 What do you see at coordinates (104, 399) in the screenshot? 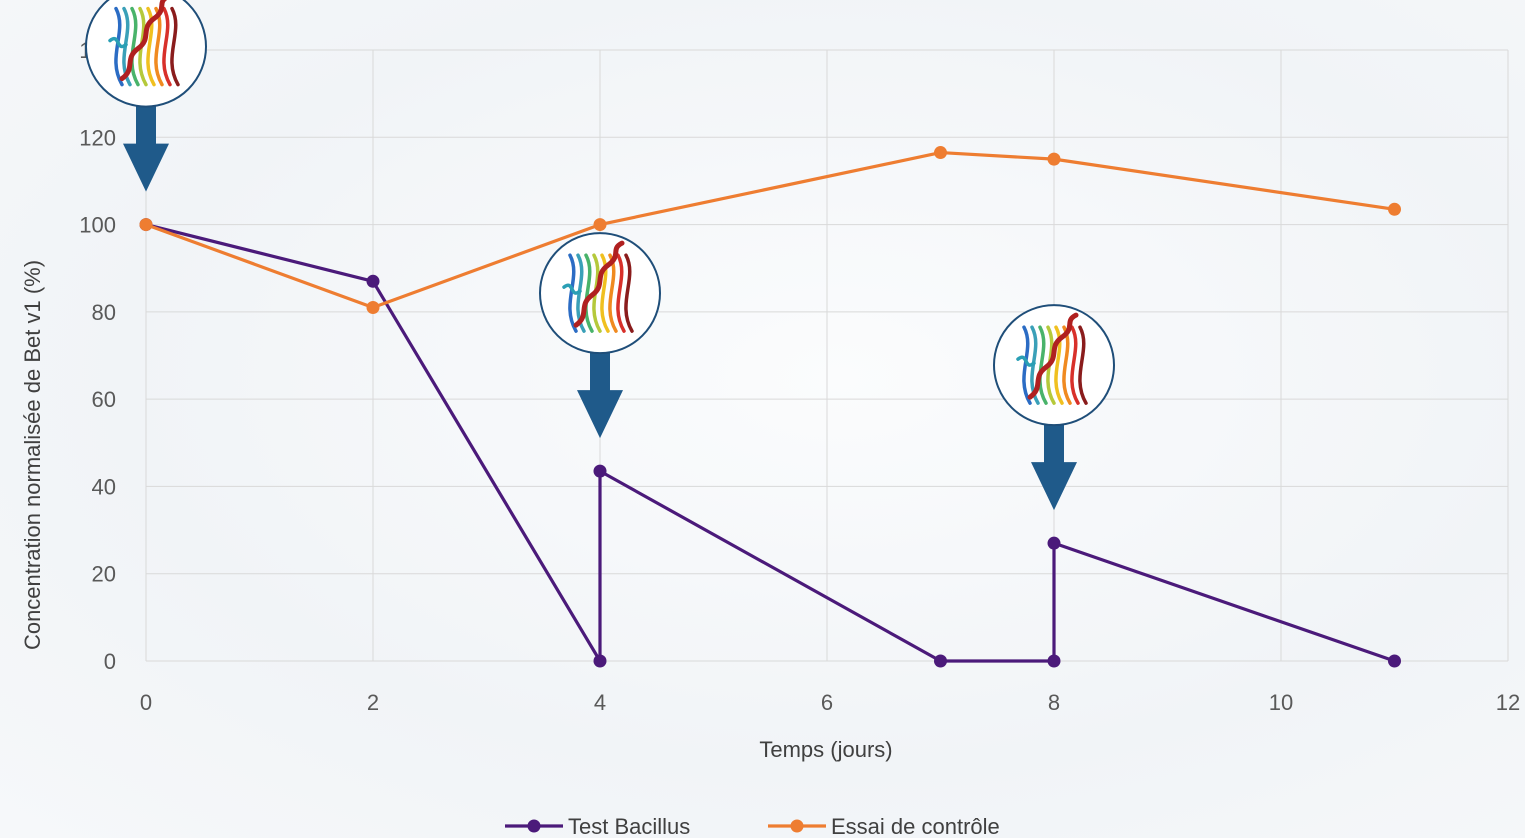
I see `y-tick-label: 60` at bounding box center [104, 399].